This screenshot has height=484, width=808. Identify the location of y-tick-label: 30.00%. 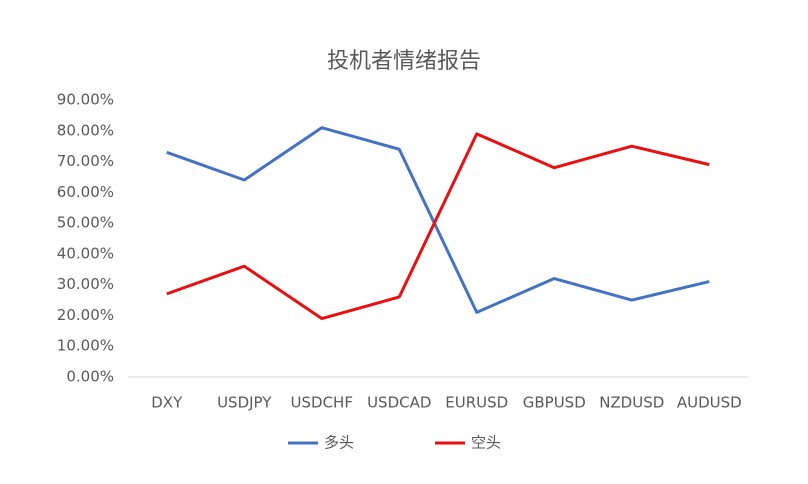
(85, 284).